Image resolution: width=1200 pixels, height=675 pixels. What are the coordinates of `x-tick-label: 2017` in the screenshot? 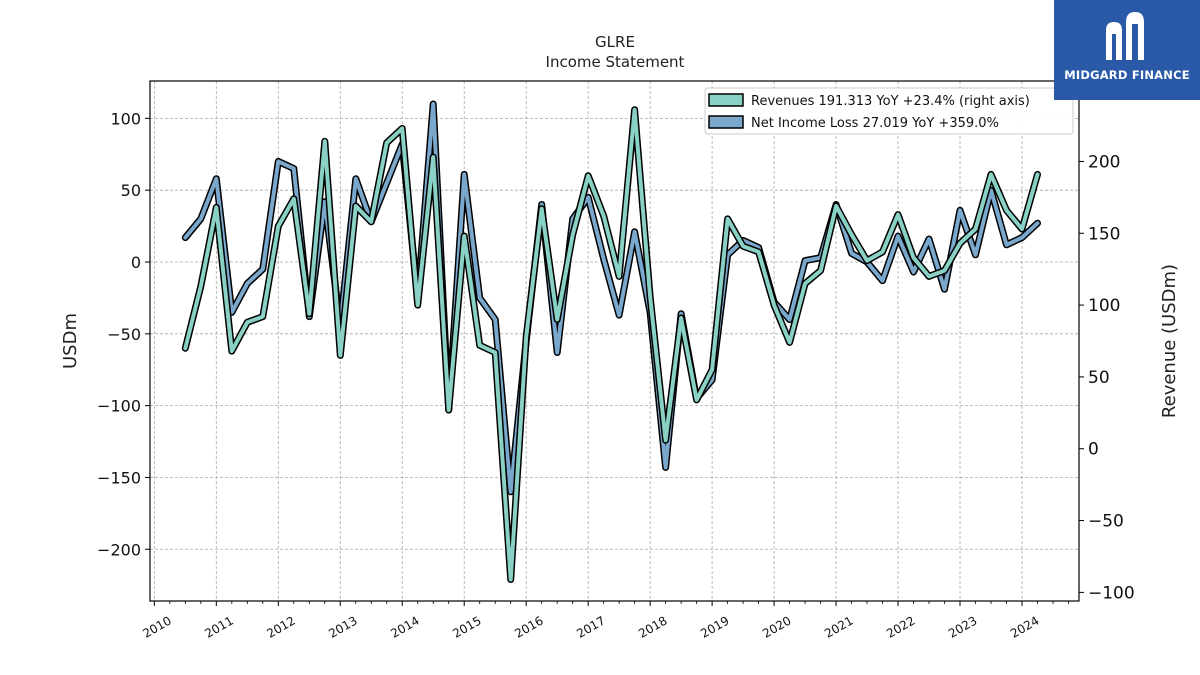 It's located at (590, 626).